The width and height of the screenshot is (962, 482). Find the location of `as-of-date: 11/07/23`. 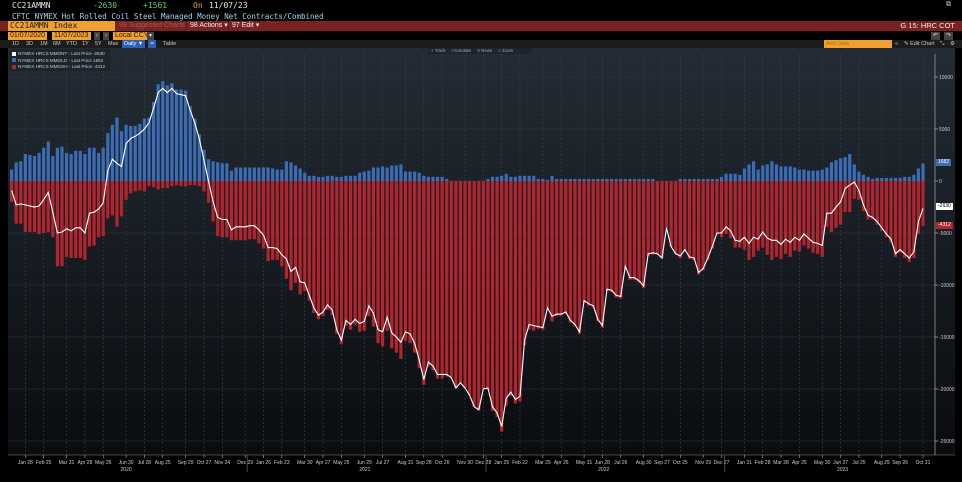

as-of-date: 11/07/23 is located at coordinates (228, 5).